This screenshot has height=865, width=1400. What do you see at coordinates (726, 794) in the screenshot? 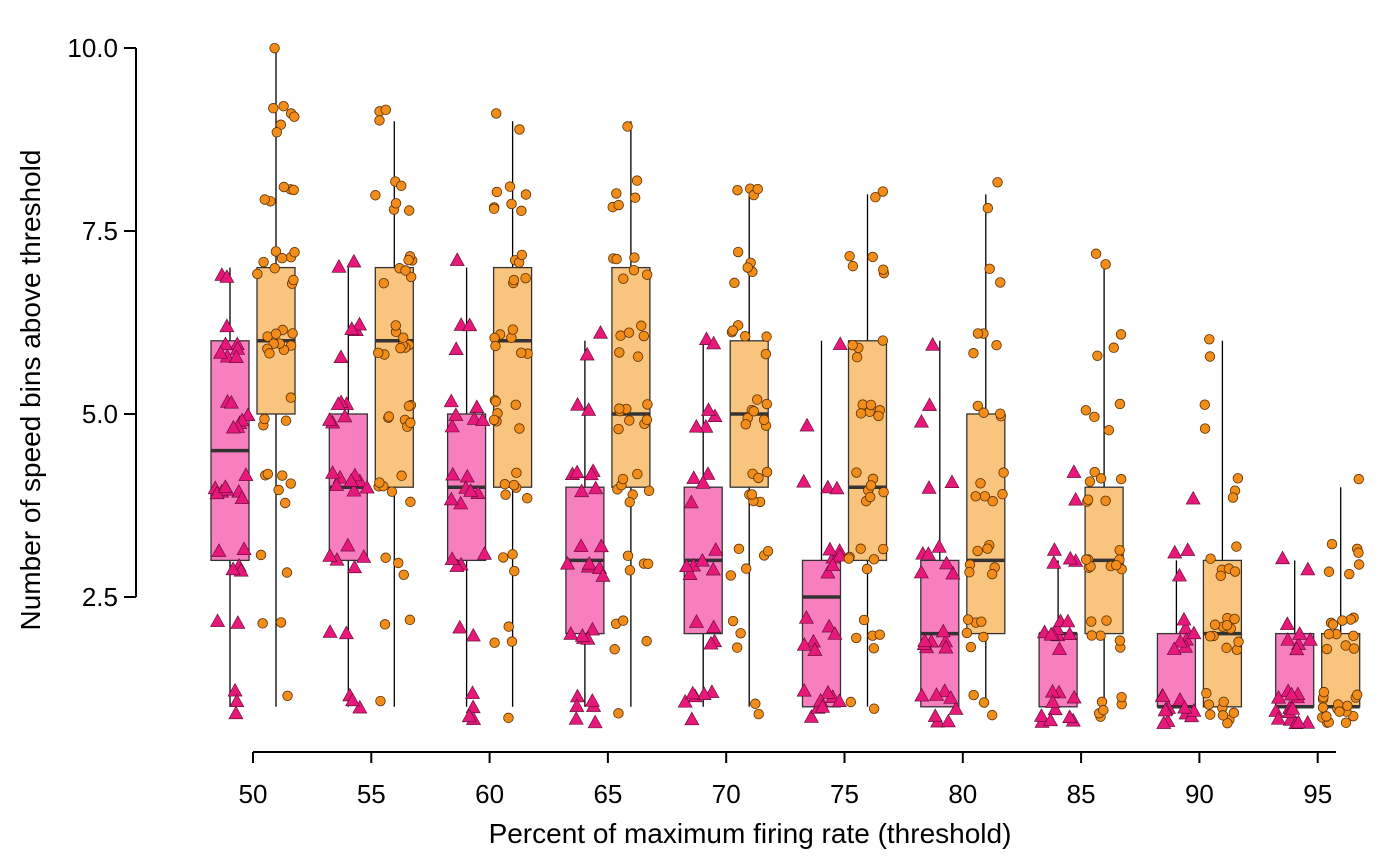
I see `x-tick-label: 70` at bounding box center [726, 794].